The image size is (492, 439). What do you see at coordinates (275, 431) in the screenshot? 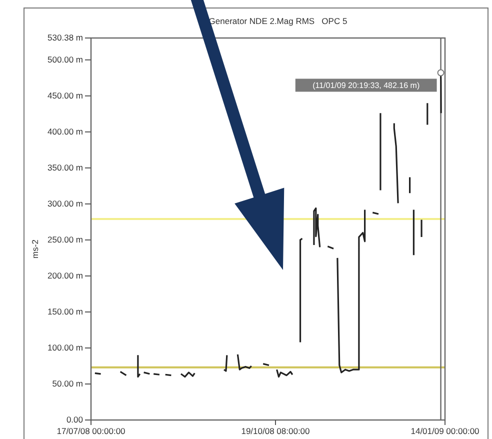
I see `x-tick-label: 19/10/08 08:00:00` at bounding box center [275, 431].